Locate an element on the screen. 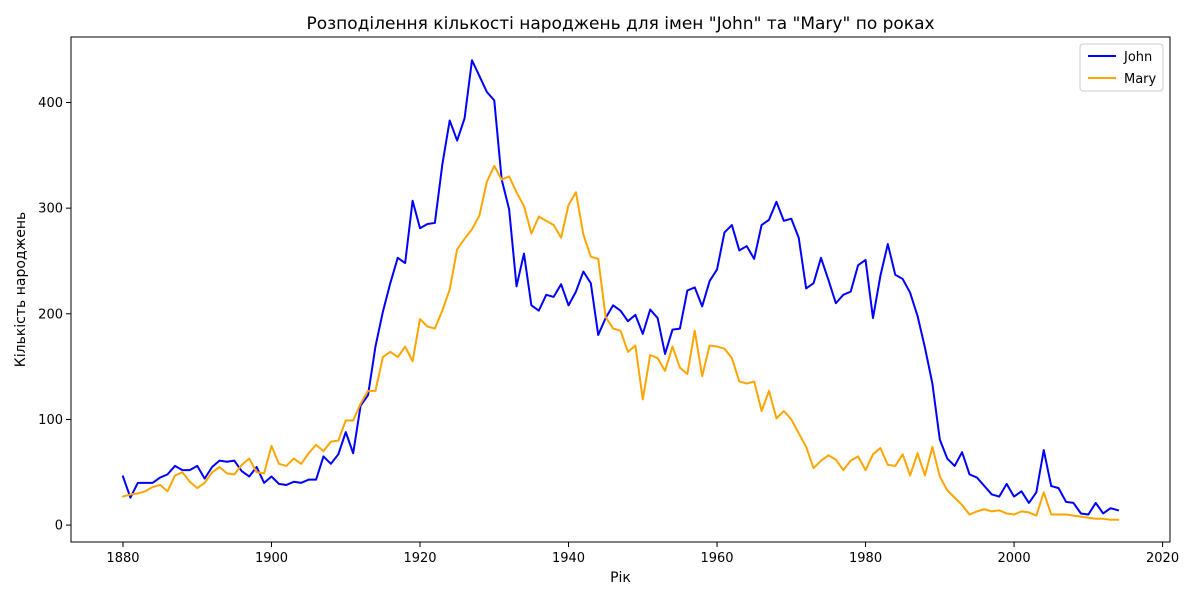 The height and width of the screenshot is (600, 1200). legend-label-mary: Mary is located at coordinates (1140, 79).